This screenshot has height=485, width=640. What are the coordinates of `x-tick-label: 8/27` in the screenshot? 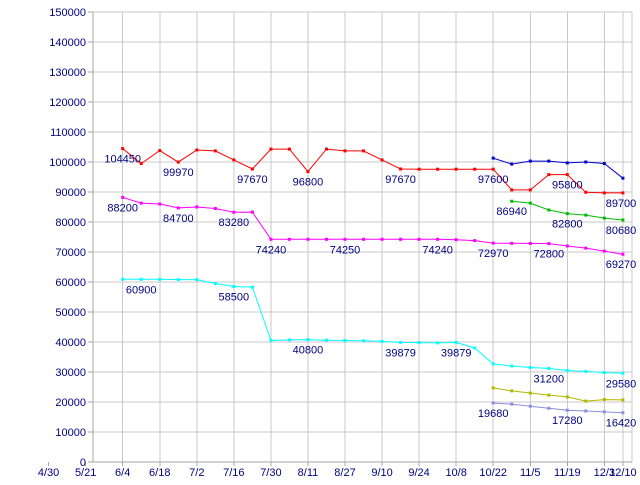 It's located at (344, 473).